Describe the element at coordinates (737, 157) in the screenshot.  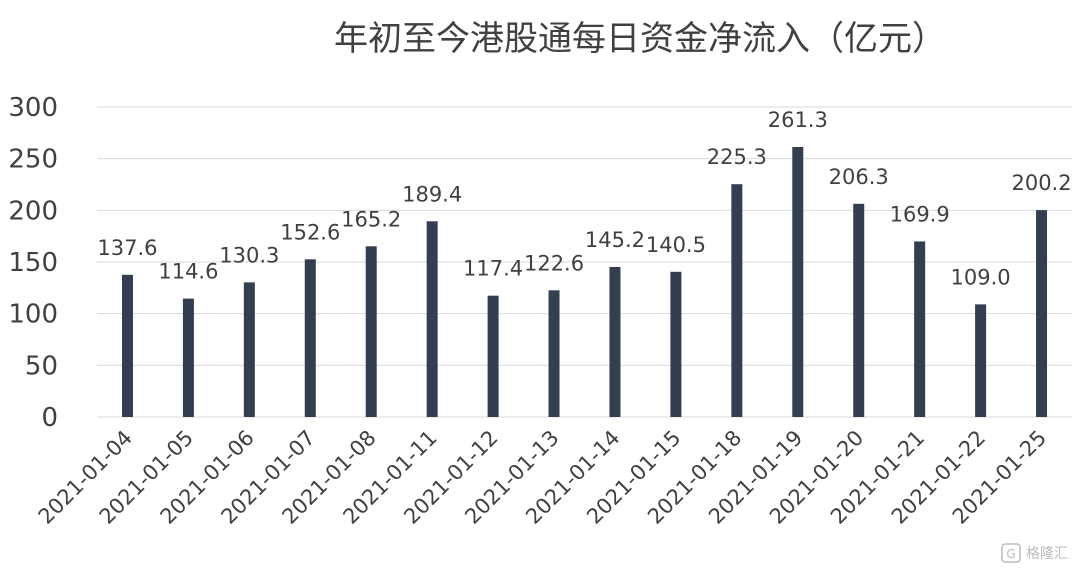
I see `data-label: 225.3` at that location.